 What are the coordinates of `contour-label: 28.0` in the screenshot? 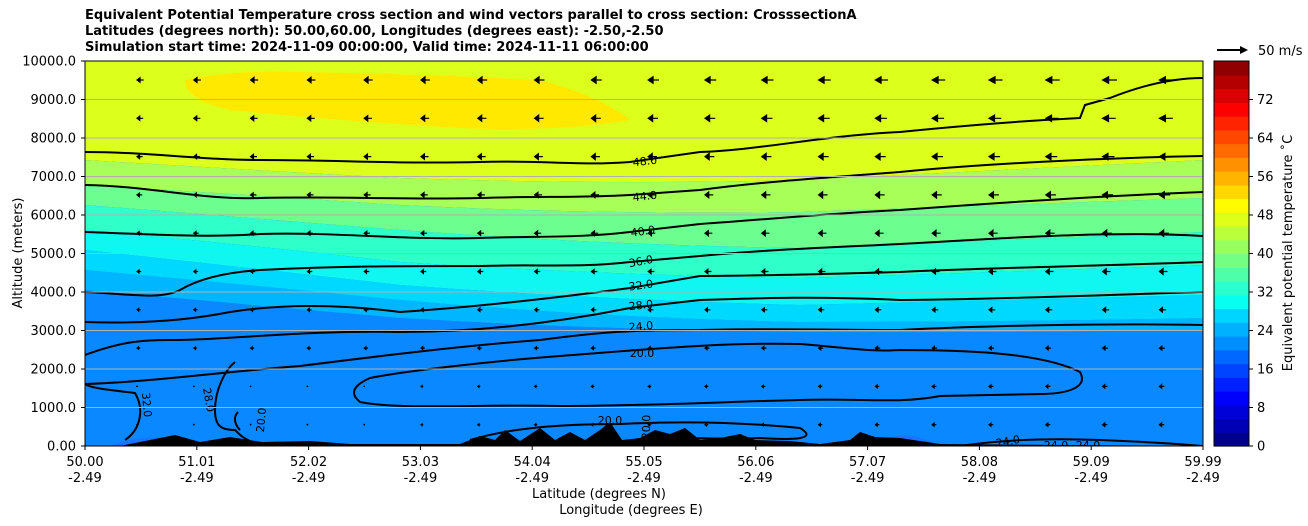 It's located at (641, 305).